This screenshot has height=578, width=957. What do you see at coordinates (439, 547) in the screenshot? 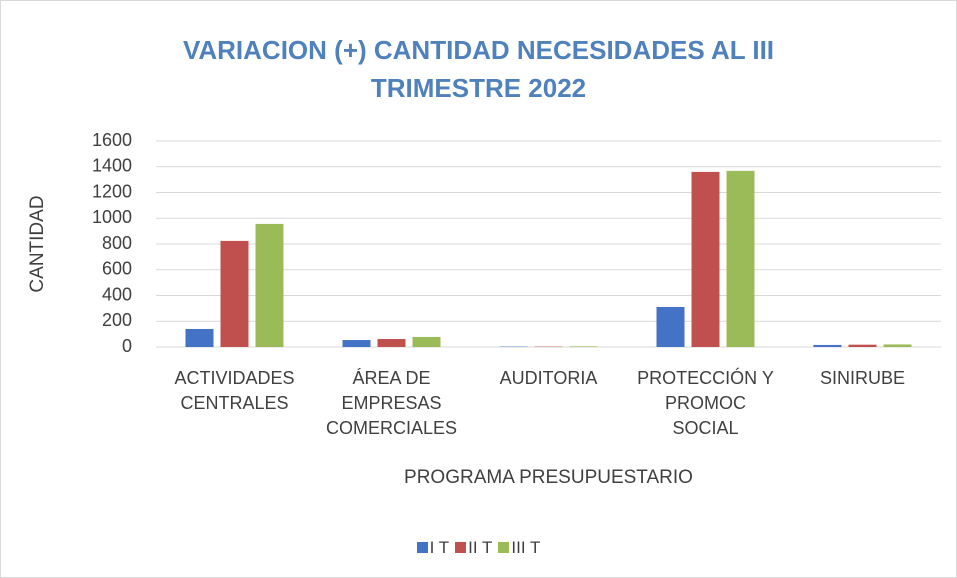
I see `legend-label: I T` at bounding box center [439, 547].